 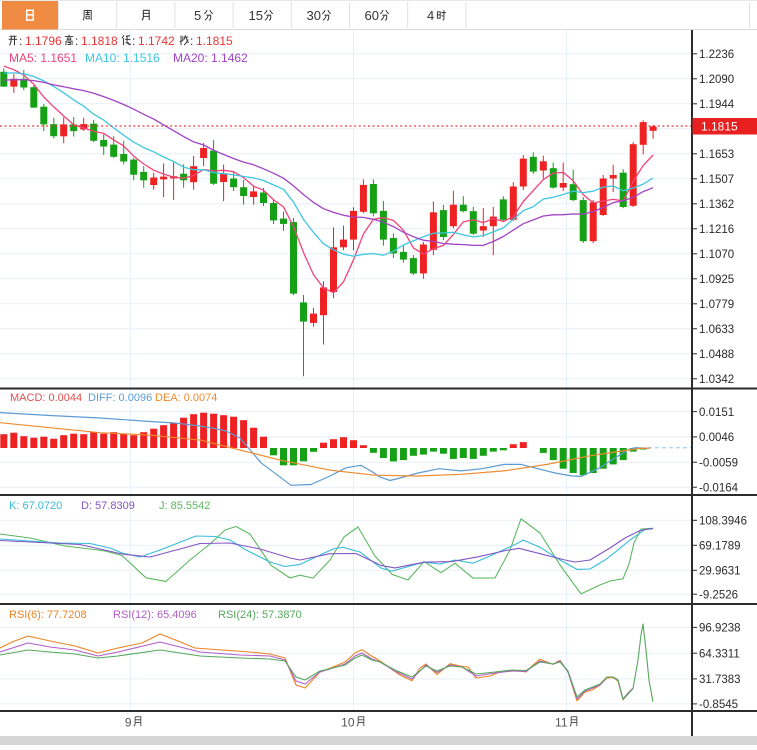 I want to click on svg-text: MA5: 1.1651, so click(x=43, y=58).